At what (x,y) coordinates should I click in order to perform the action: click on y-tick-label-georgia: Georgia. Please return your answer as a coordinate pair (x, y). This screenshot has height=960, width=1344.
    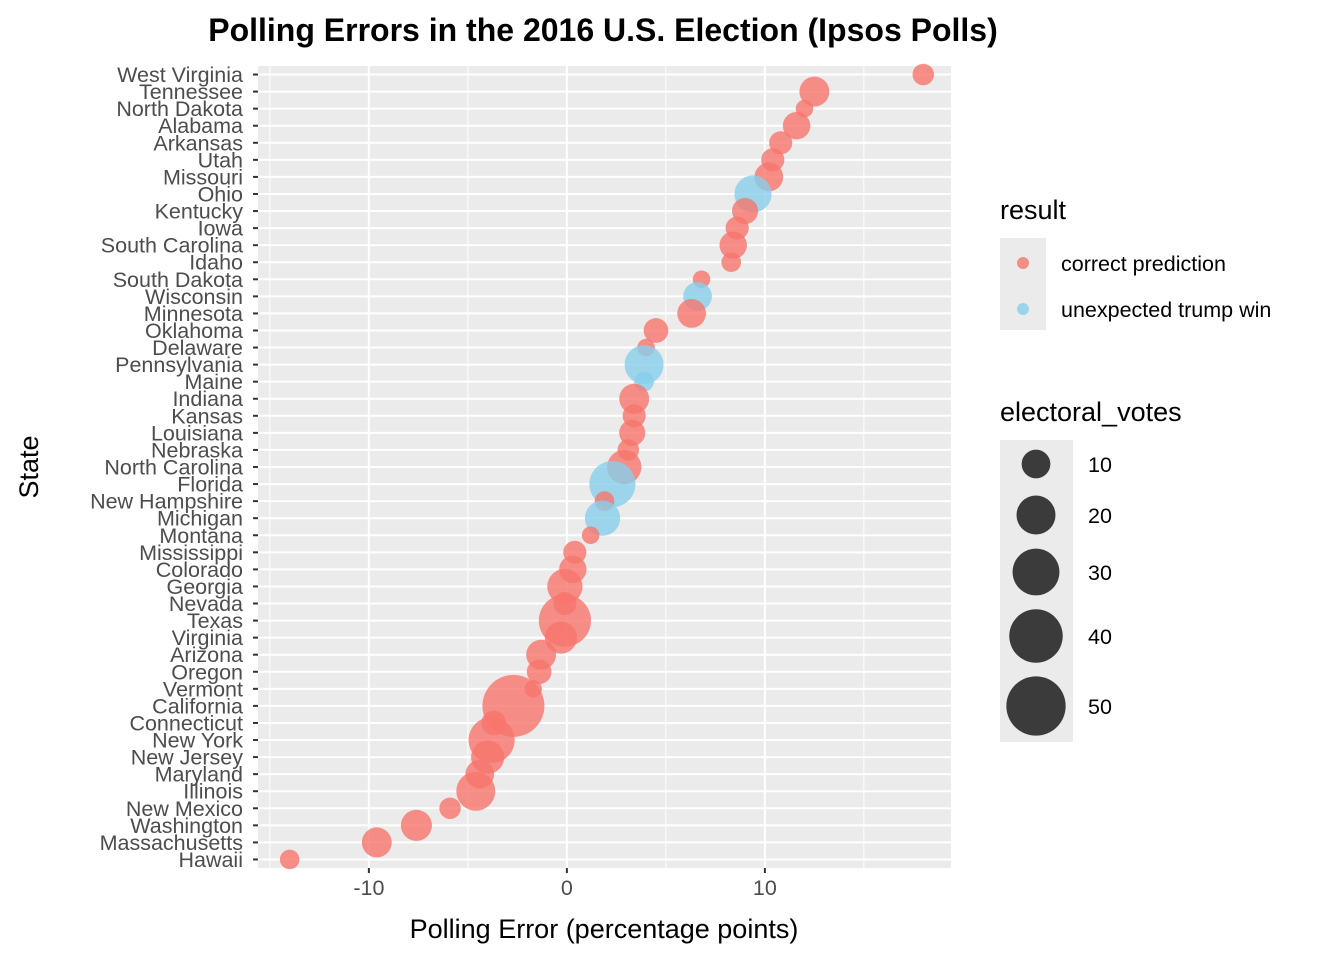
    Looking at the image, I should click on (205, 587).